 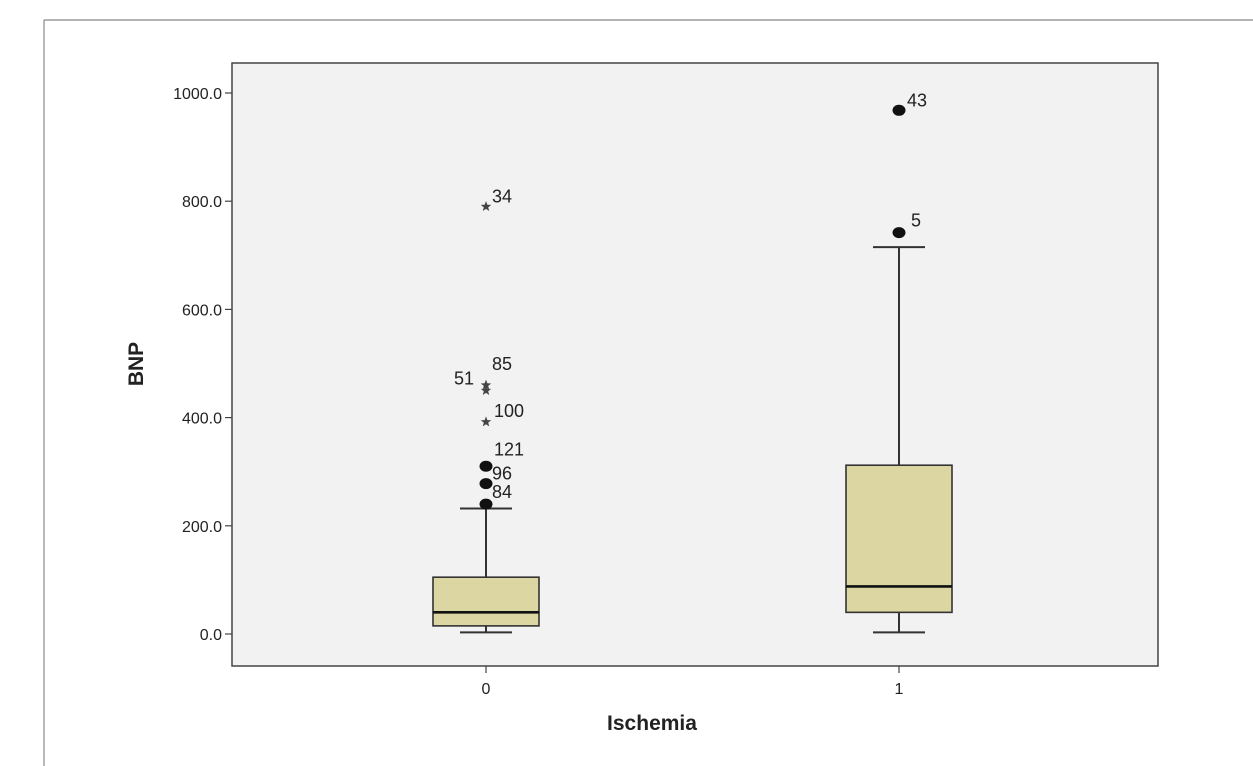 I want to click on outlier-label: 5, so click(x=916, y=221).